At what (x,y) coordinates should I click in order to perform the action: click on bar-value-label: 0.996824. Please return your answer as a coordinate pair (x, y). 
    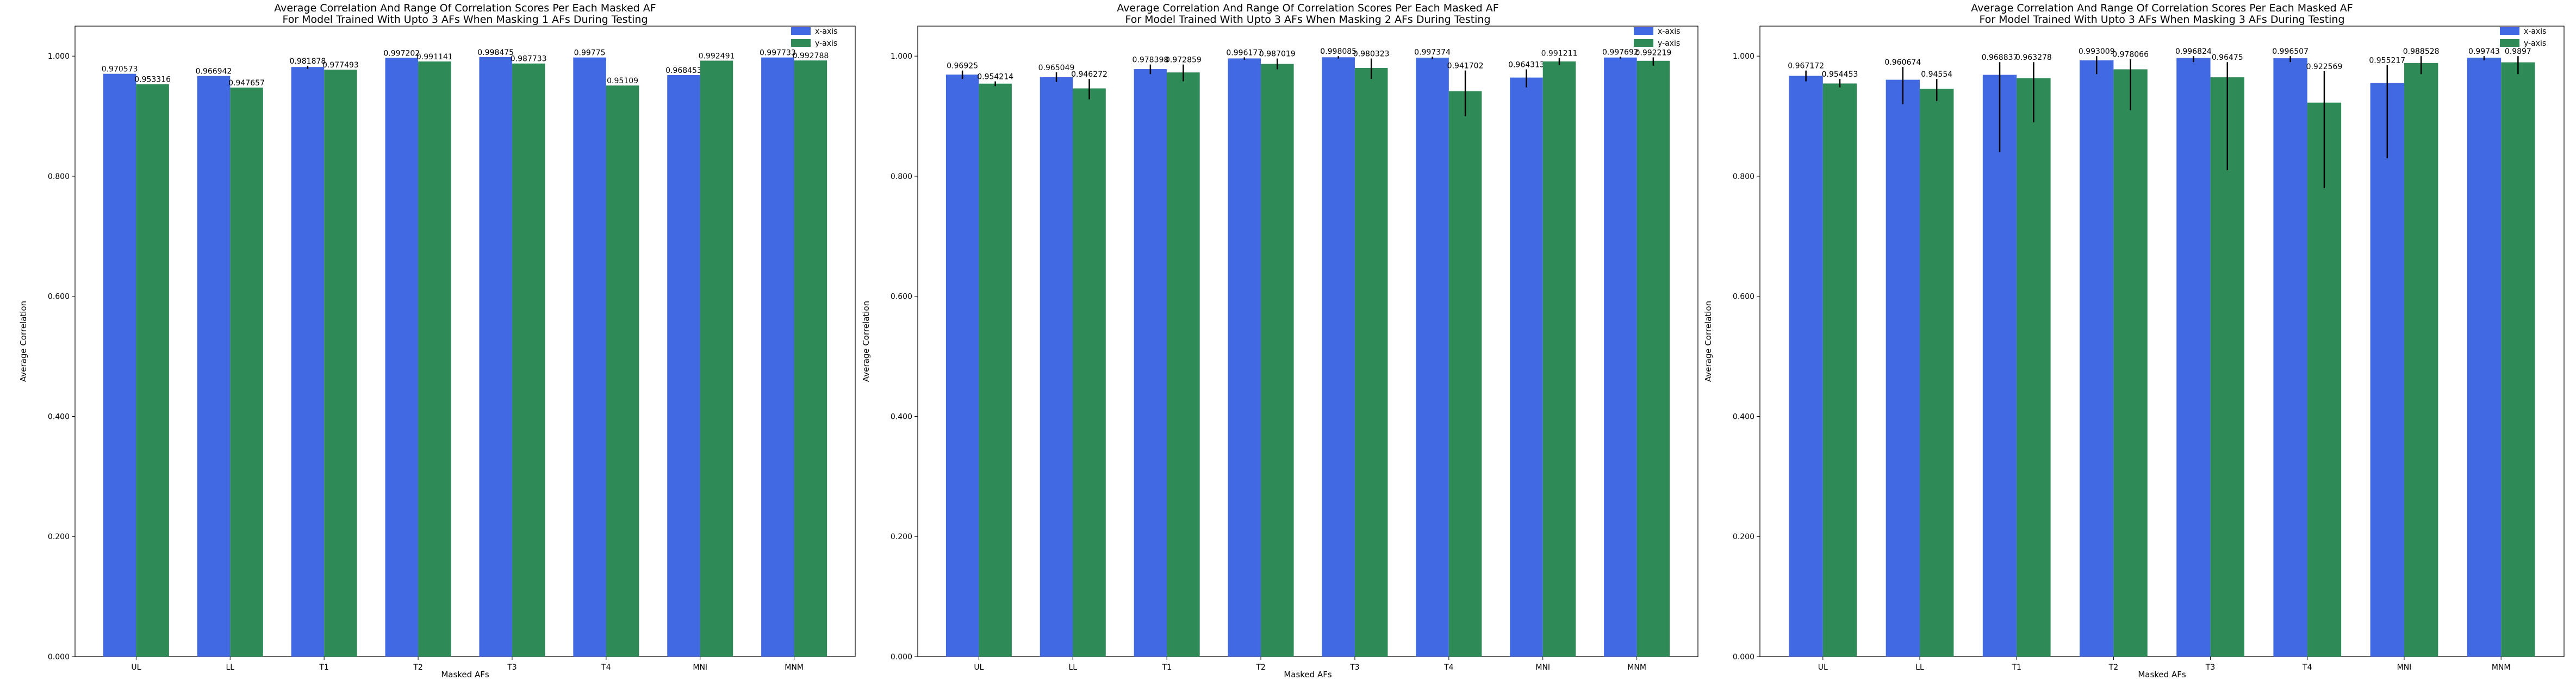
    Looking at the image, I should click on (2193, 51).